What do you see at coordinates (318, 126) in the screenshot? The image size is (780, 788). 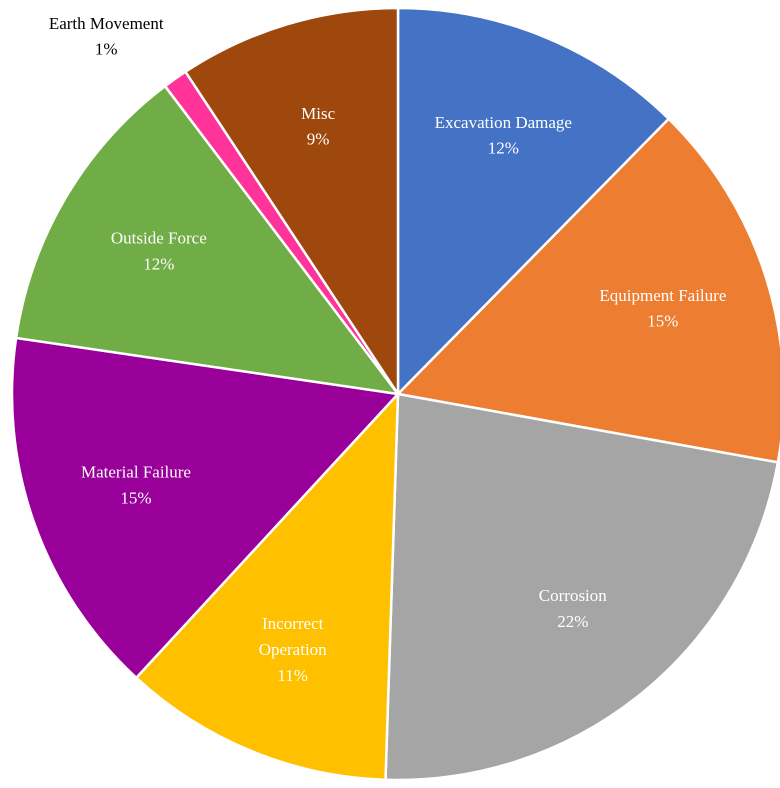 I see `data-label: Misc 9%` at bounding box center [318, 126].